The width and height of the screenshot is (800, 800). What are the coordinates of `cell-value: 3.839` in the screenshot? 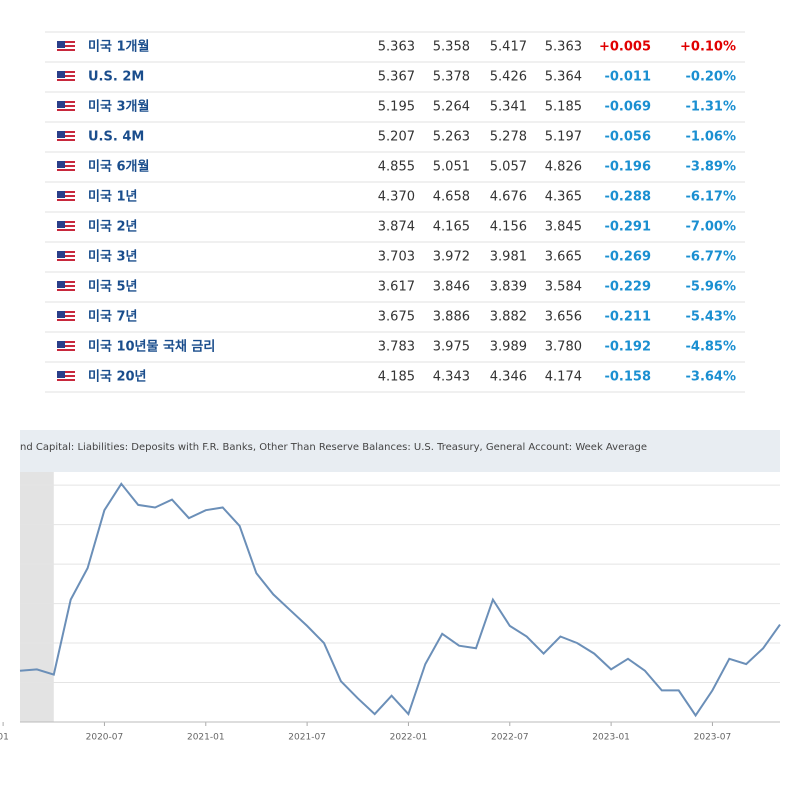 It's located at (508, 287).